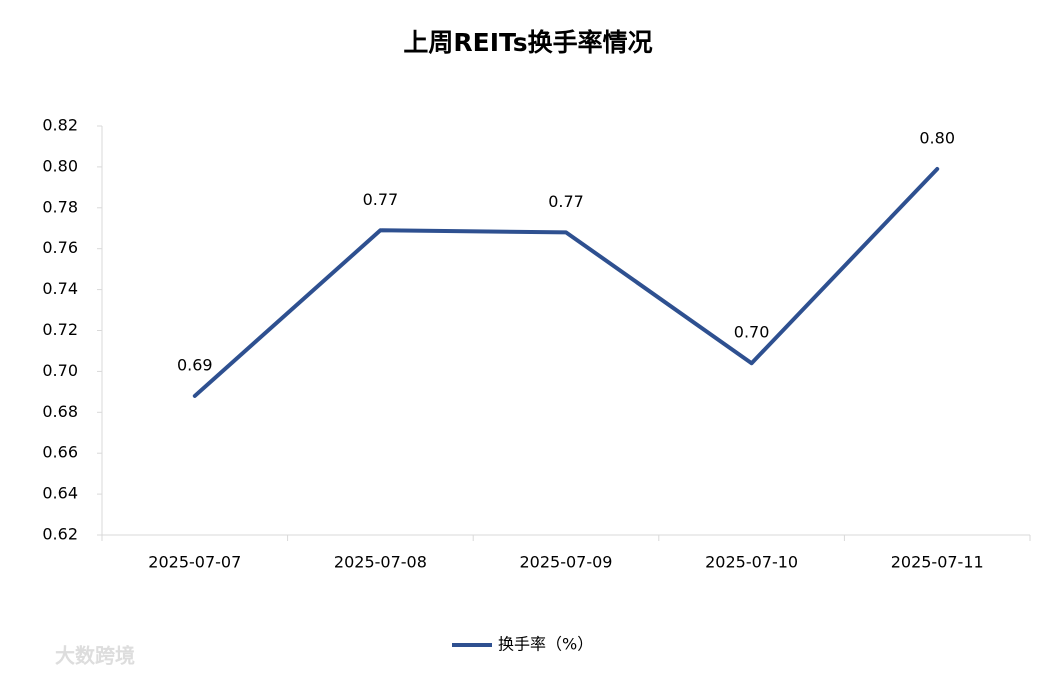 The width and height of the screenshot is (1056, 676). Describe the element at coordinates (195, 364) in the screenshot. I see `data-label: 0.69` at that location.